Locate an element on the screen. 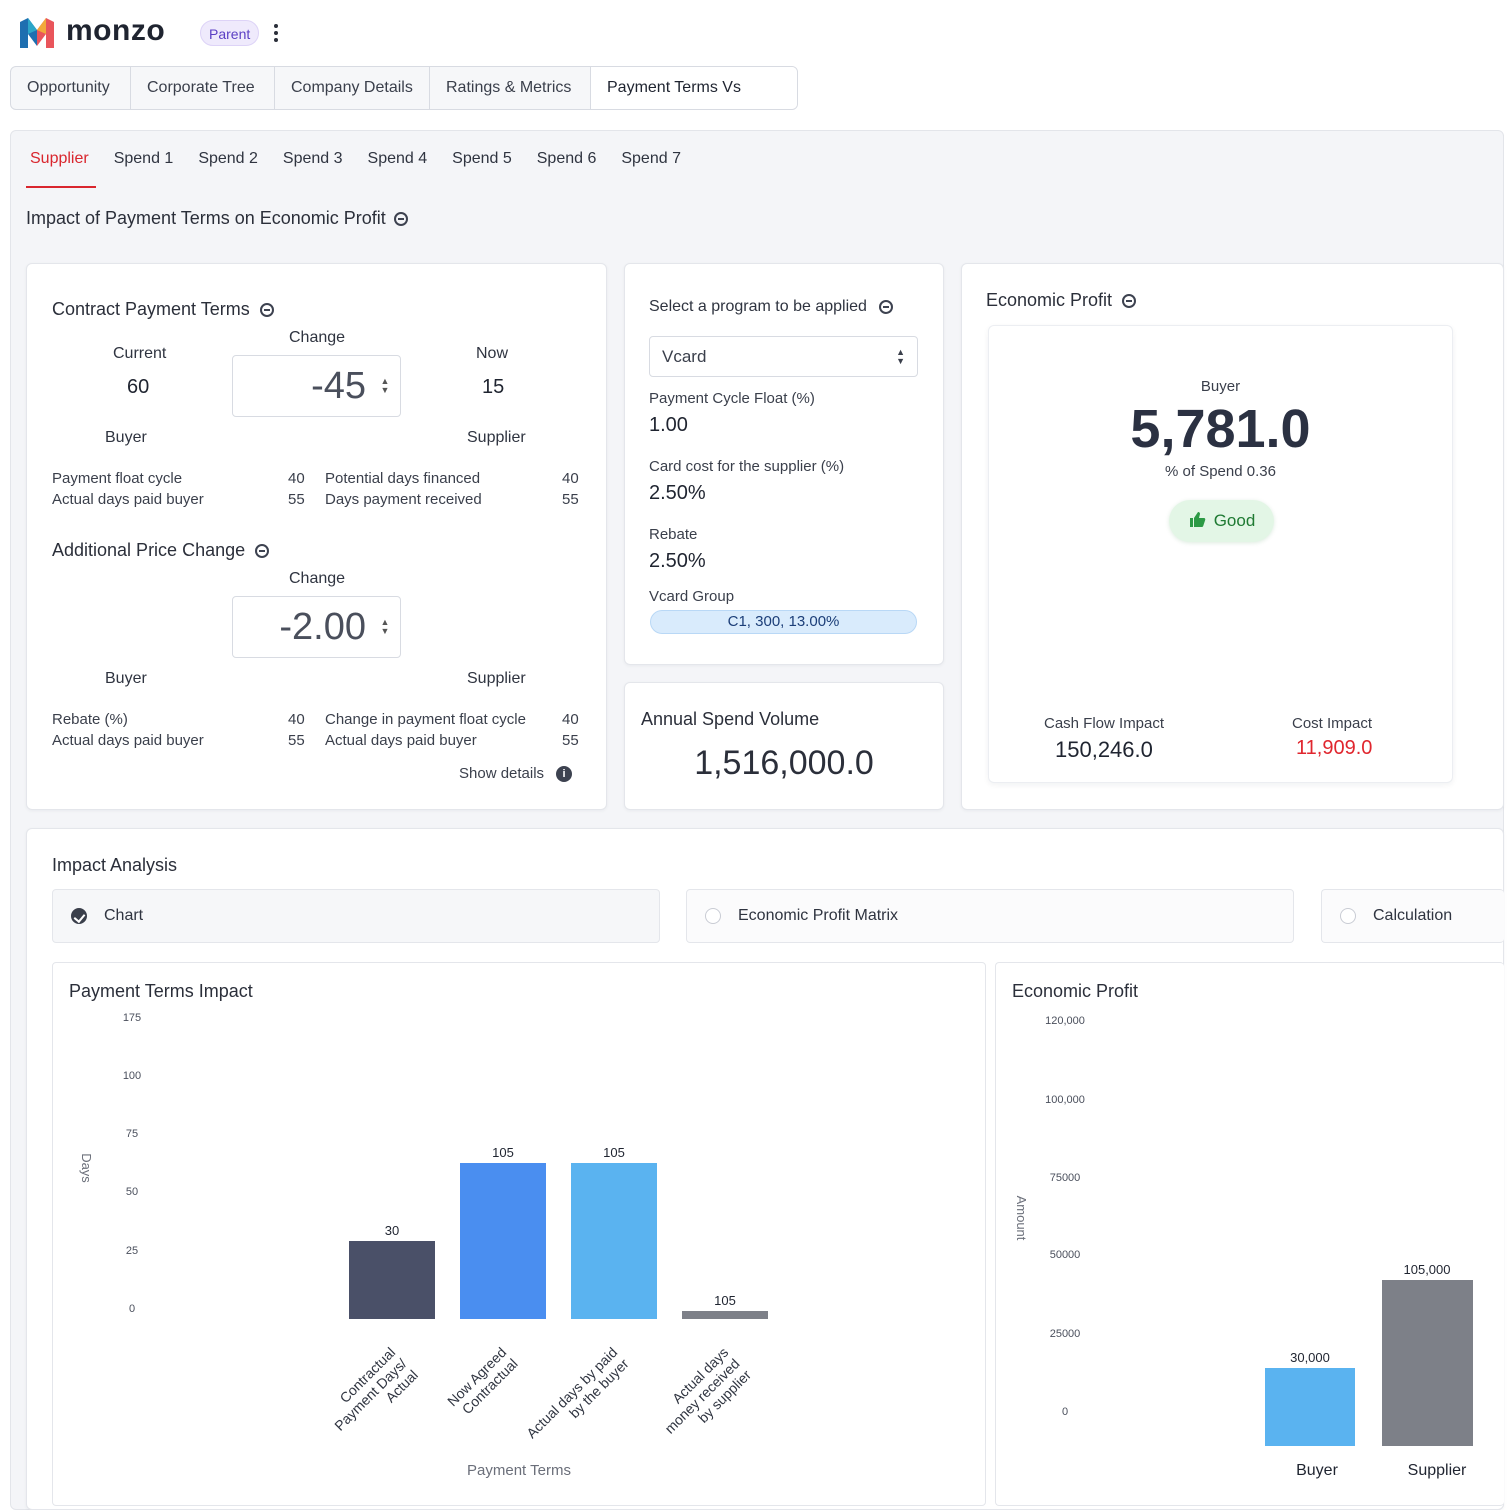  parent-badge: Parent is located at coordinates (230, 33).